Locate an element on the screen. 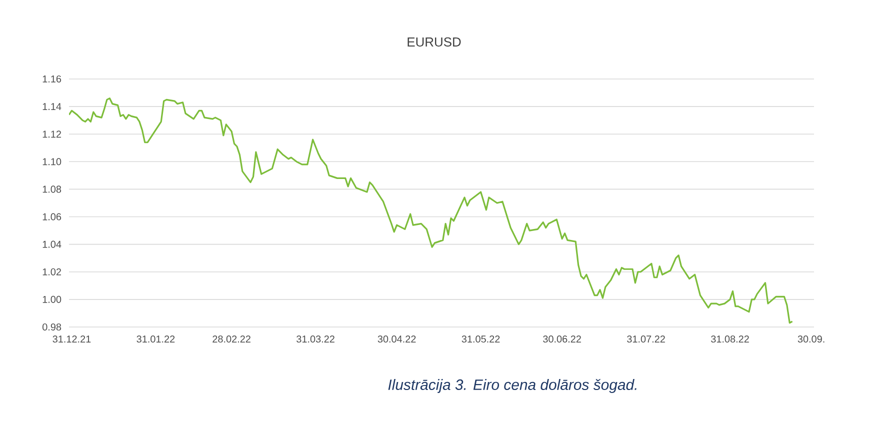 The image size is (869, 448). x-tick-label: 30.06.22 is located at coordinates (562, 339).